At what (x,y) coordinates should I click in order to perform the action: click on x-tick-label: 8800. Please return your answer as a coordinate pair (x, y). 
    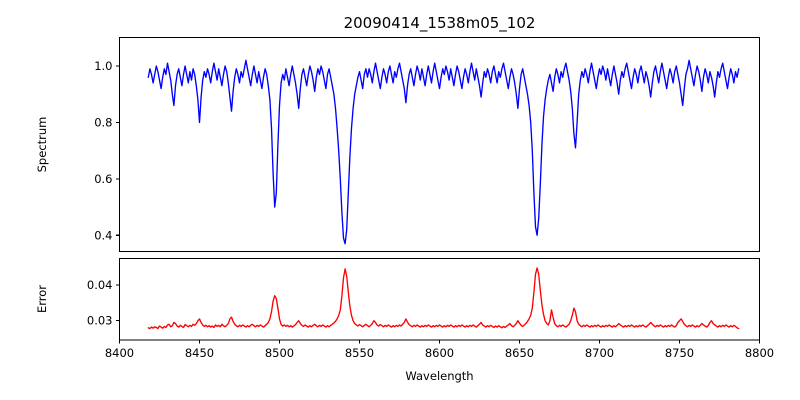
    Looking at the image, I should click on (759, 353).